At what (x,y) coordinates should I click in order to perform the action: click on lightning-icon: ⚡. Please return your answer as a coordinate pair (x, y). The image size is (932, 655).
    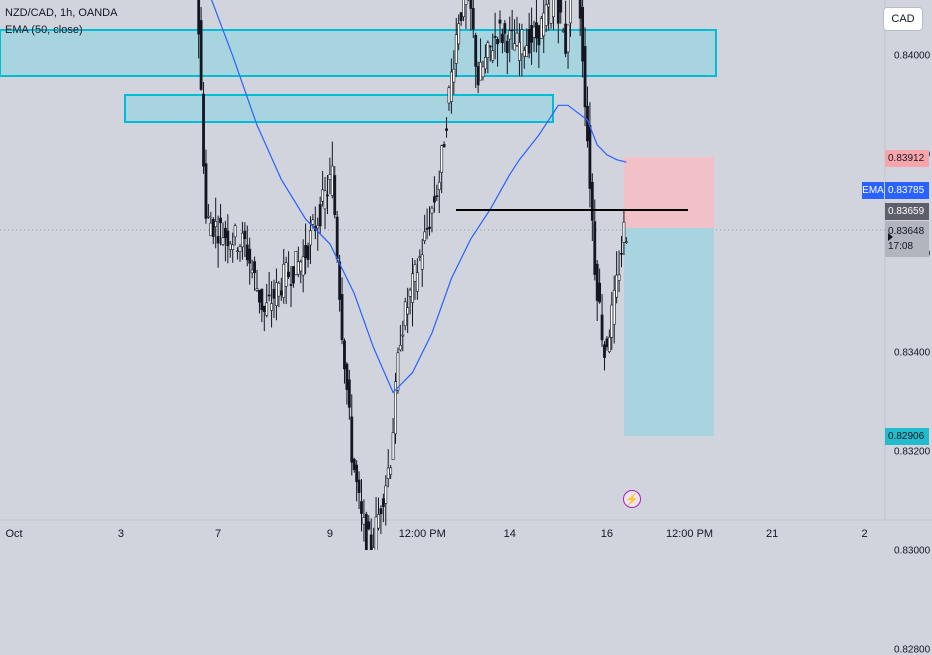
    Looking at the image, I should click on (632, 499).